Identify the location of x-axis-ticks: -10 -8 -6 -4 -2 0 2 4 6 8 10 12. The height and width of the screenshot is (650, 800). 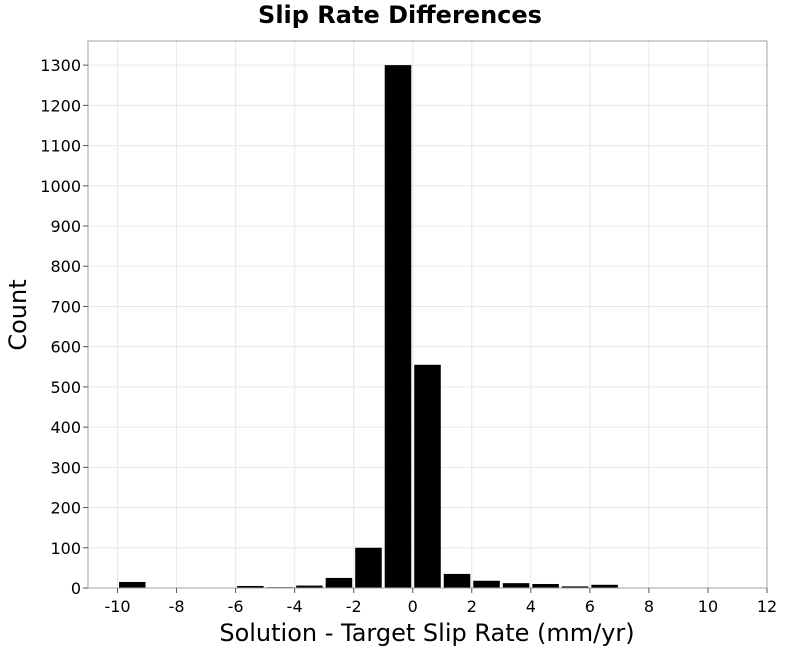
(440, 602).